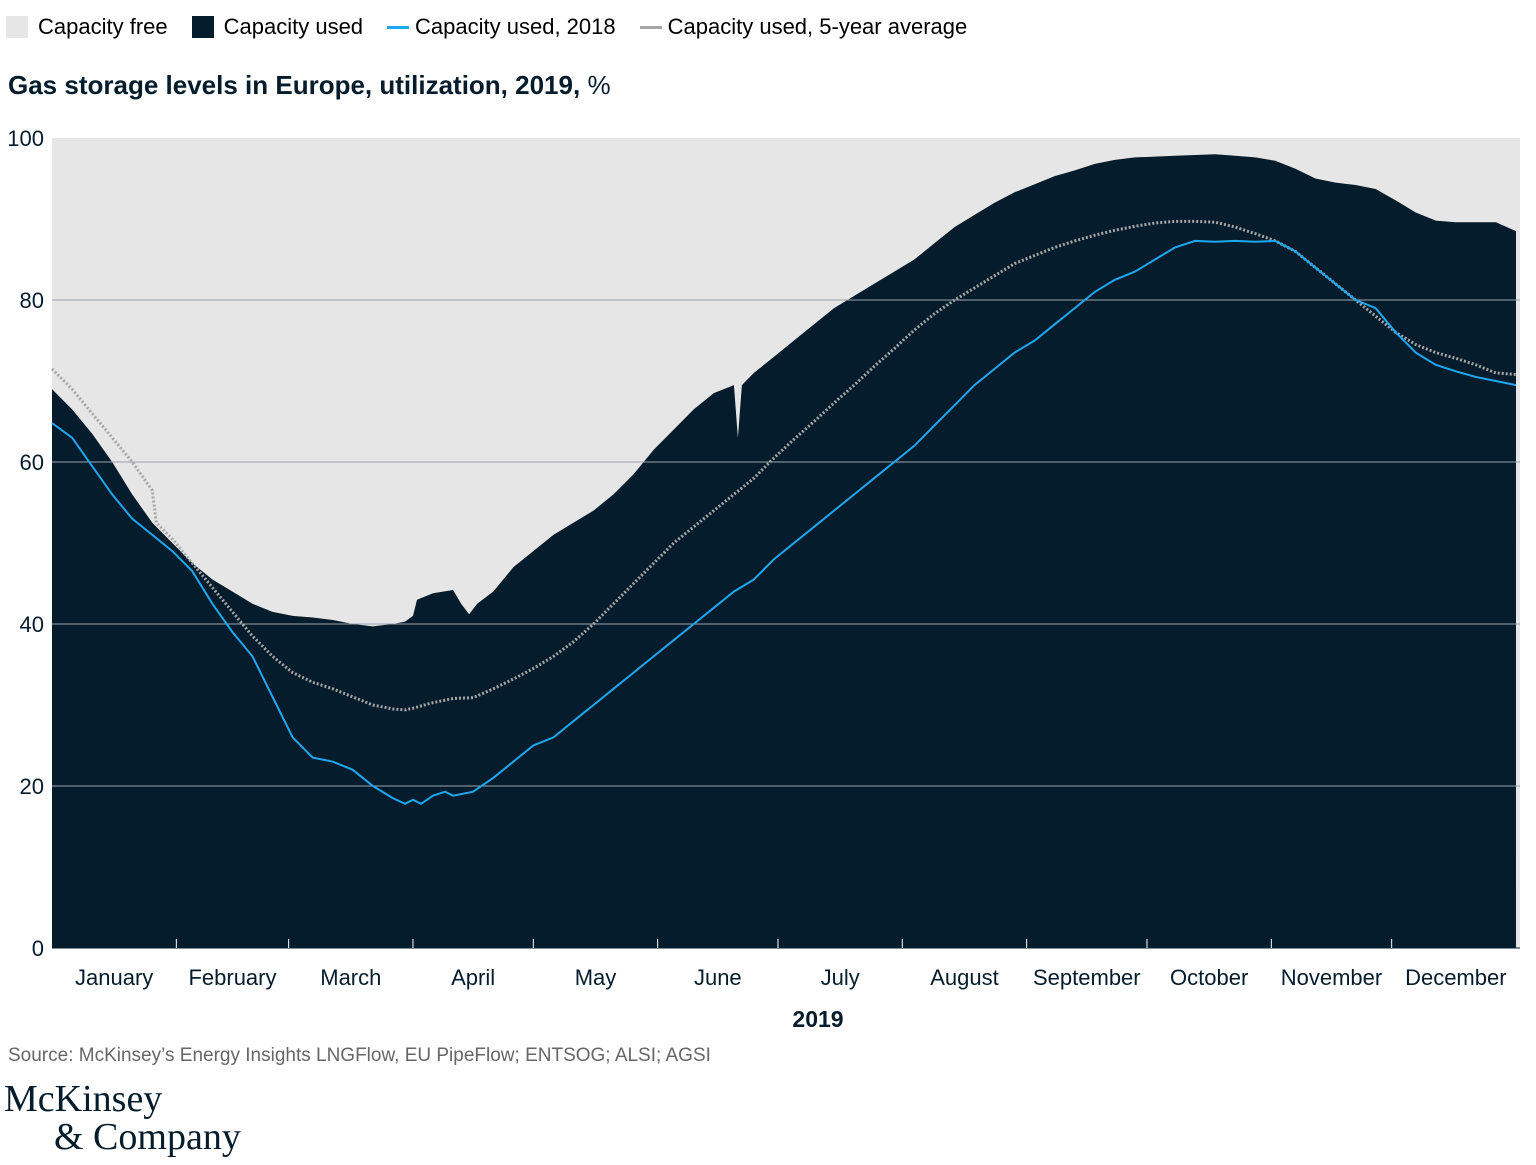 The image size is (1536, 1165). I want to click on x-tick-label-november: November, so click(1331, 977).